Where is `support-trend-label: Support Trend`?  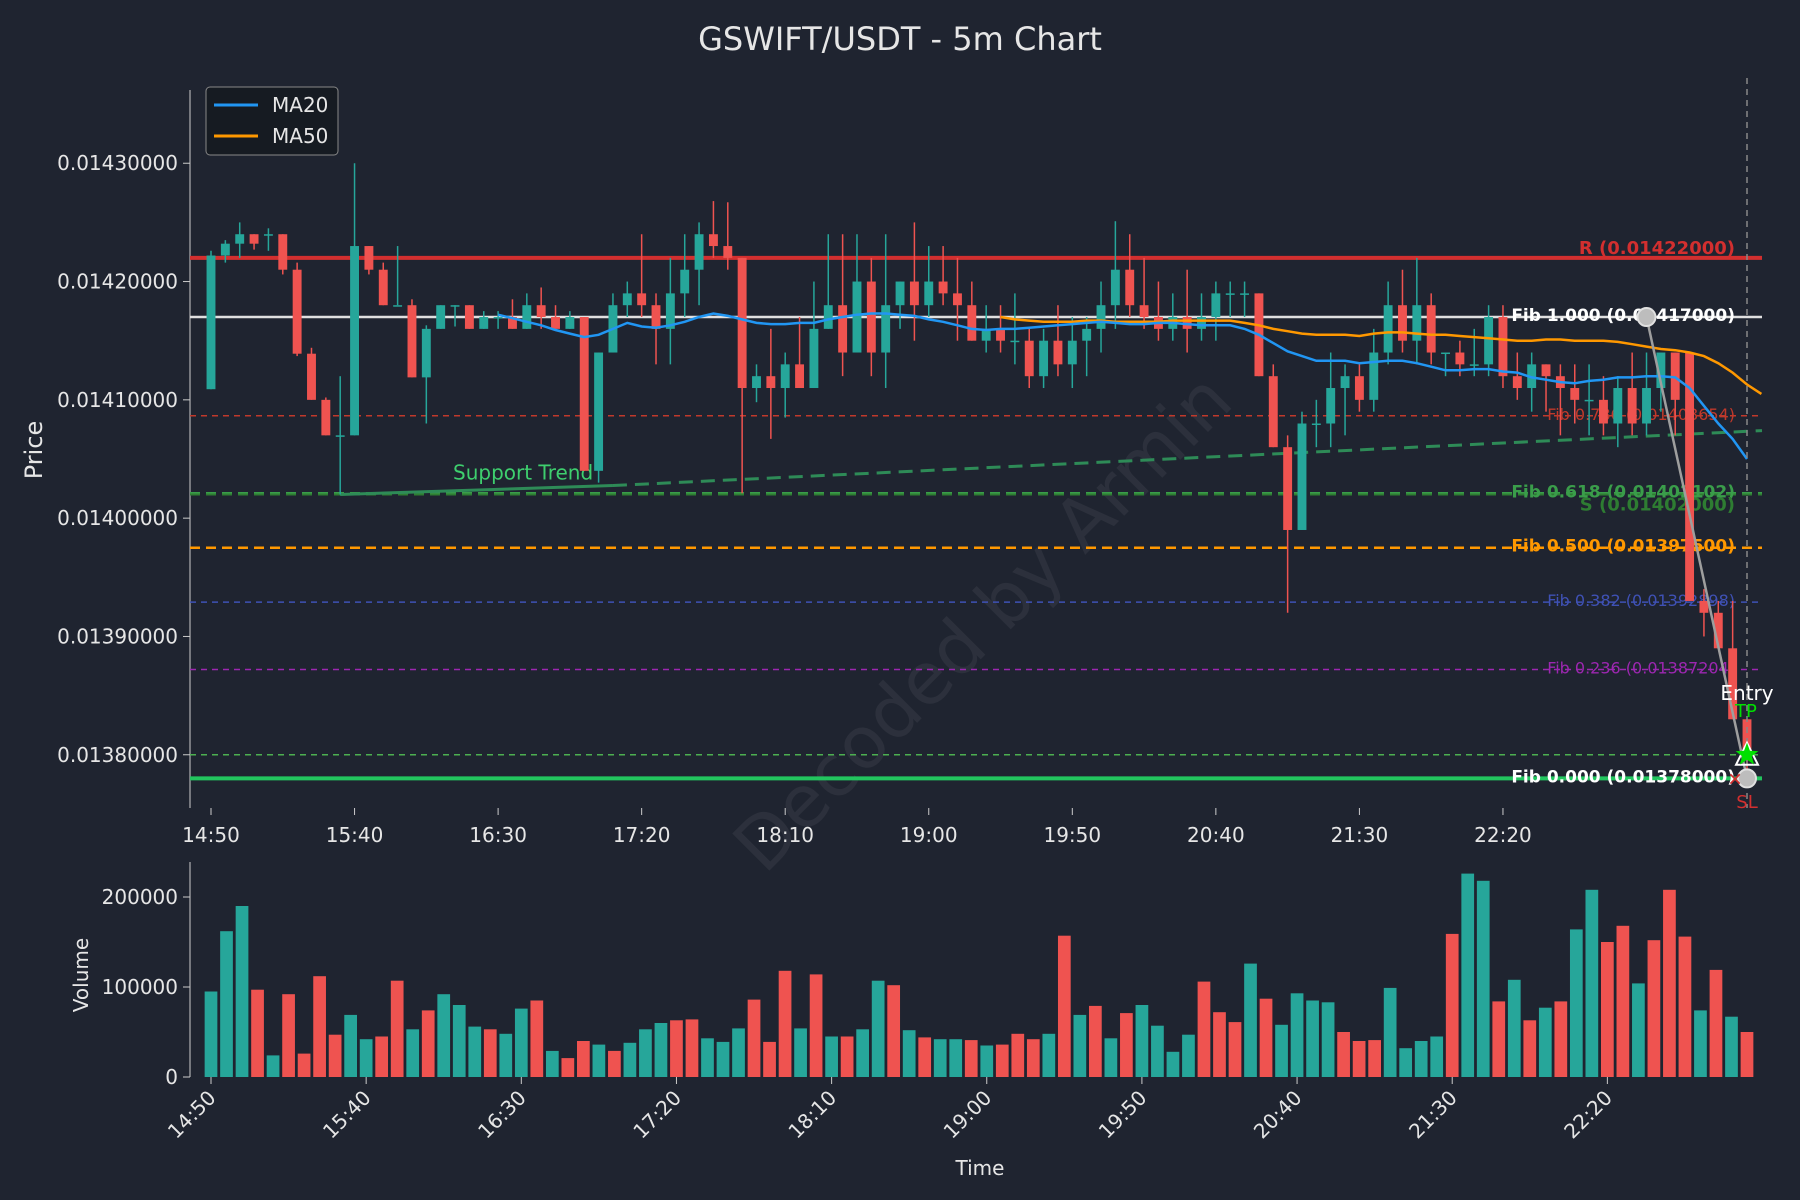 support-trend-label: Support Trend is located at coordinates (523, 472).